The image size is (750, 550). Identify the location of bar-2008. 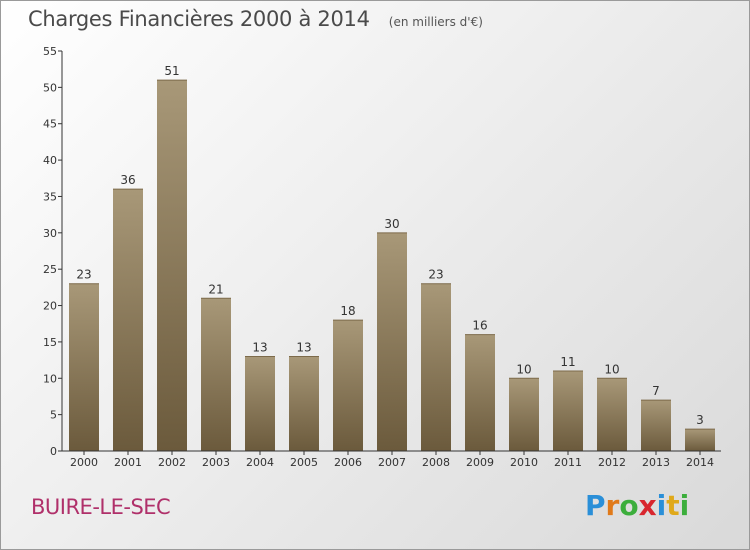
(436, 367).